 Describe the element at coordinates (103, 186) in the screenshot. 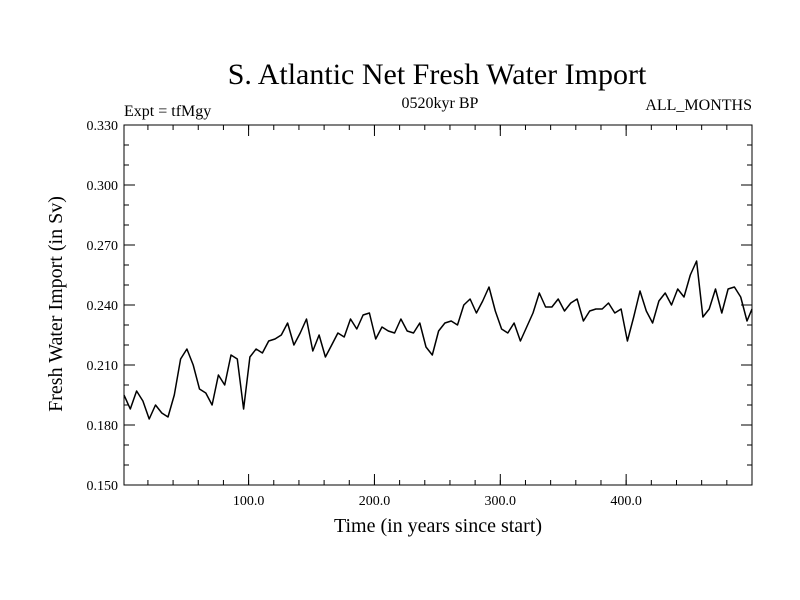

I see `y-tick-label: 0.300` at that location.